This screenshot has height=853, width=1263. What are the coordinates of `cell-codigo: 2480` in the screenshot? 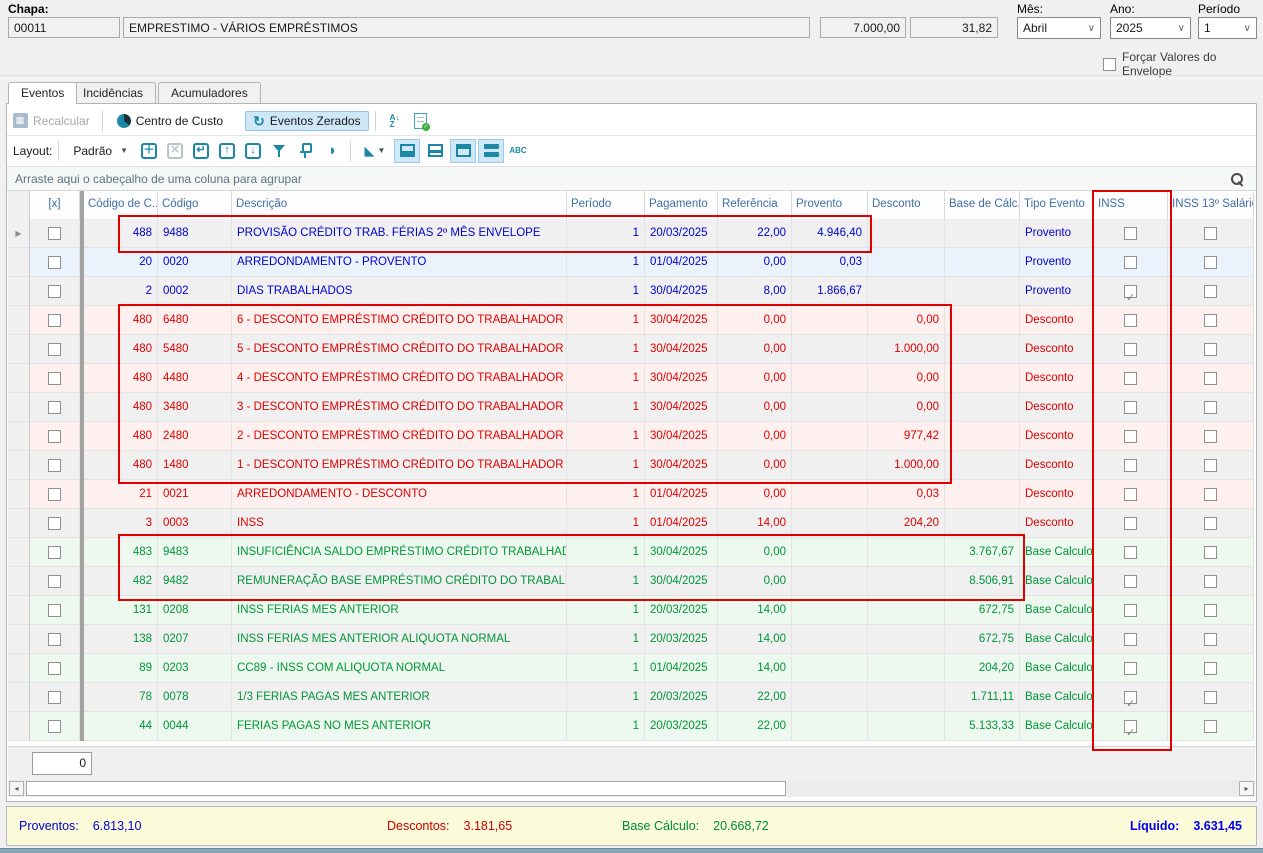 It's located at (195, 436).